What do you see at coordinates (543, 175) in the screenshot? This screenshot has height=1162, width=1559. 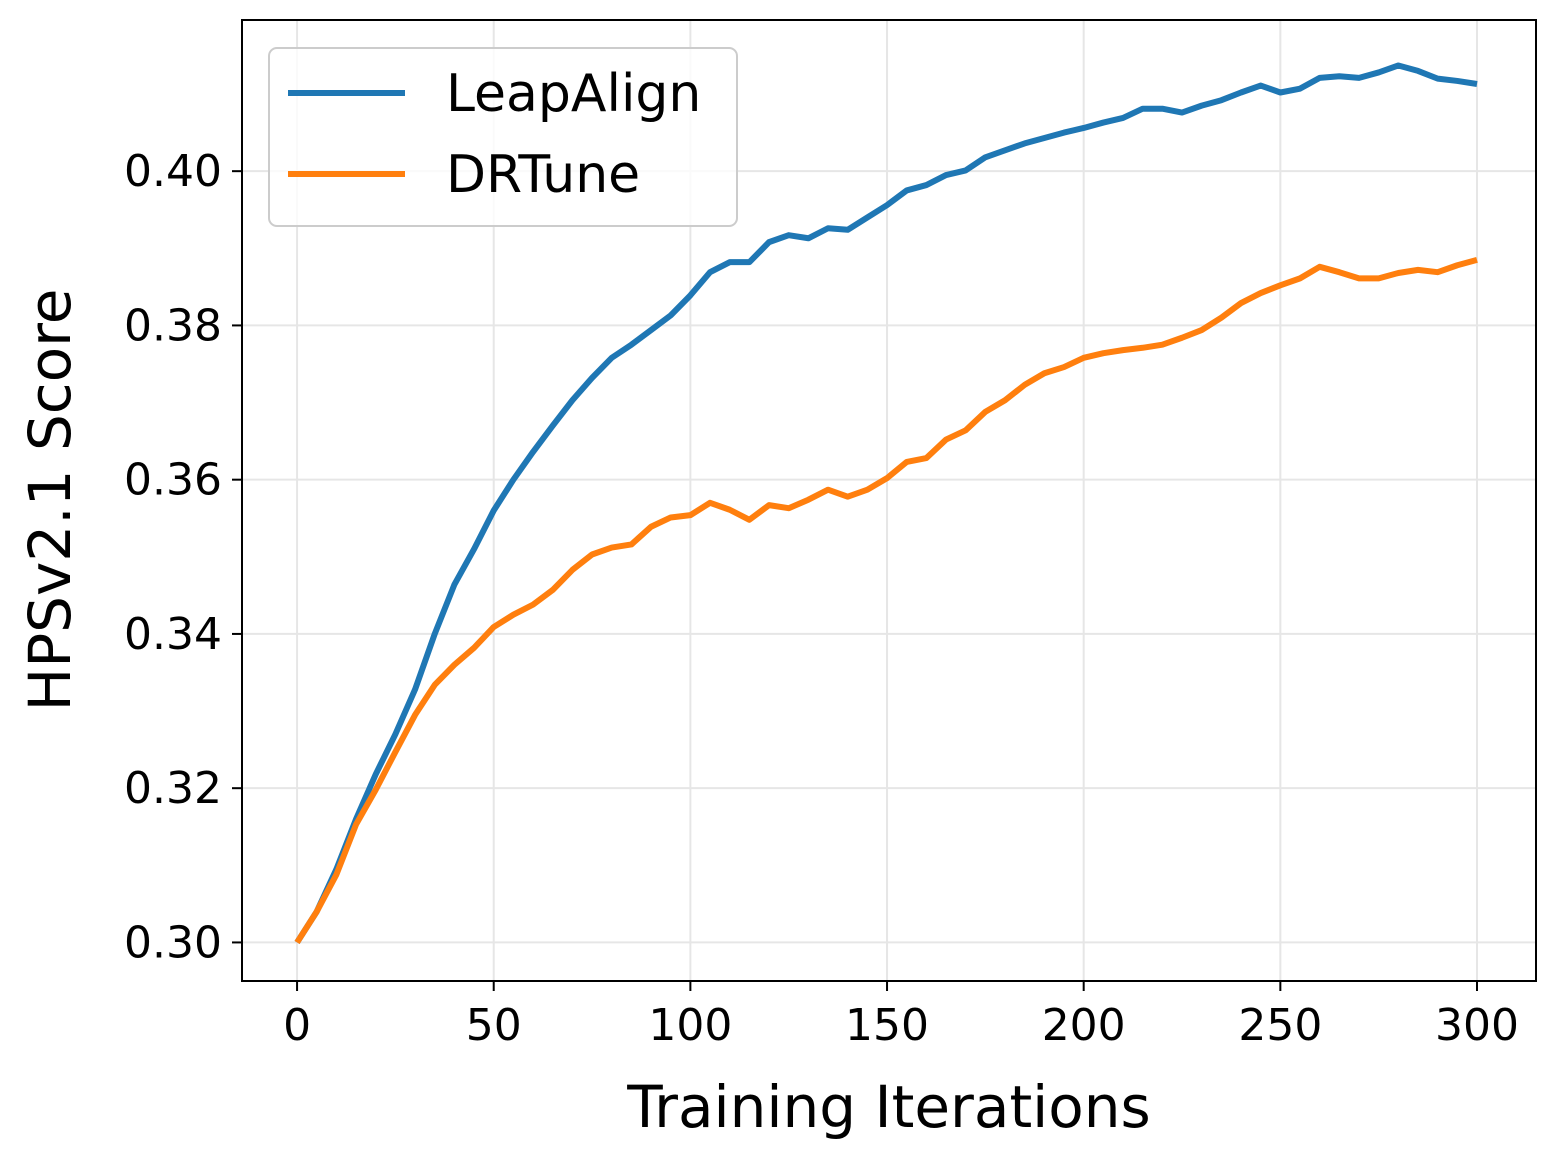 I see `legend-label-drtune: DRTune` at bounding box center [543, 175].